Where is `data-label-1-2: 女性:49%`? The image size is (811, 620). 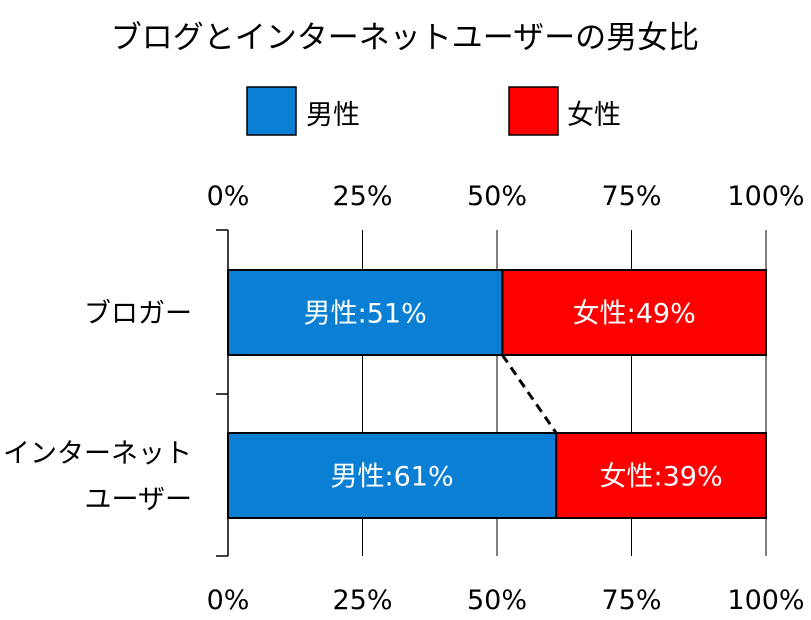
data-label-1-2: 女性:49% is located at coordinates (634, 314).